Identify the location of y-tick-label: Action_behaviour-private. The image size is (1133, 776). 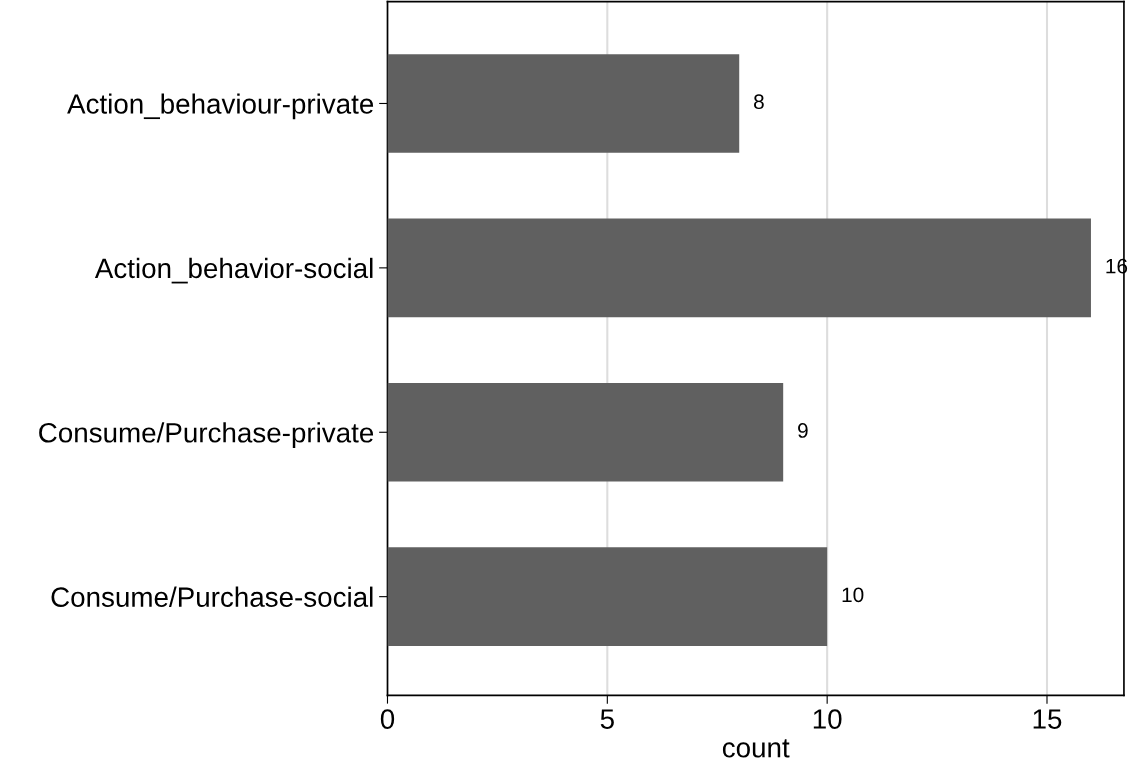
(220, 106).